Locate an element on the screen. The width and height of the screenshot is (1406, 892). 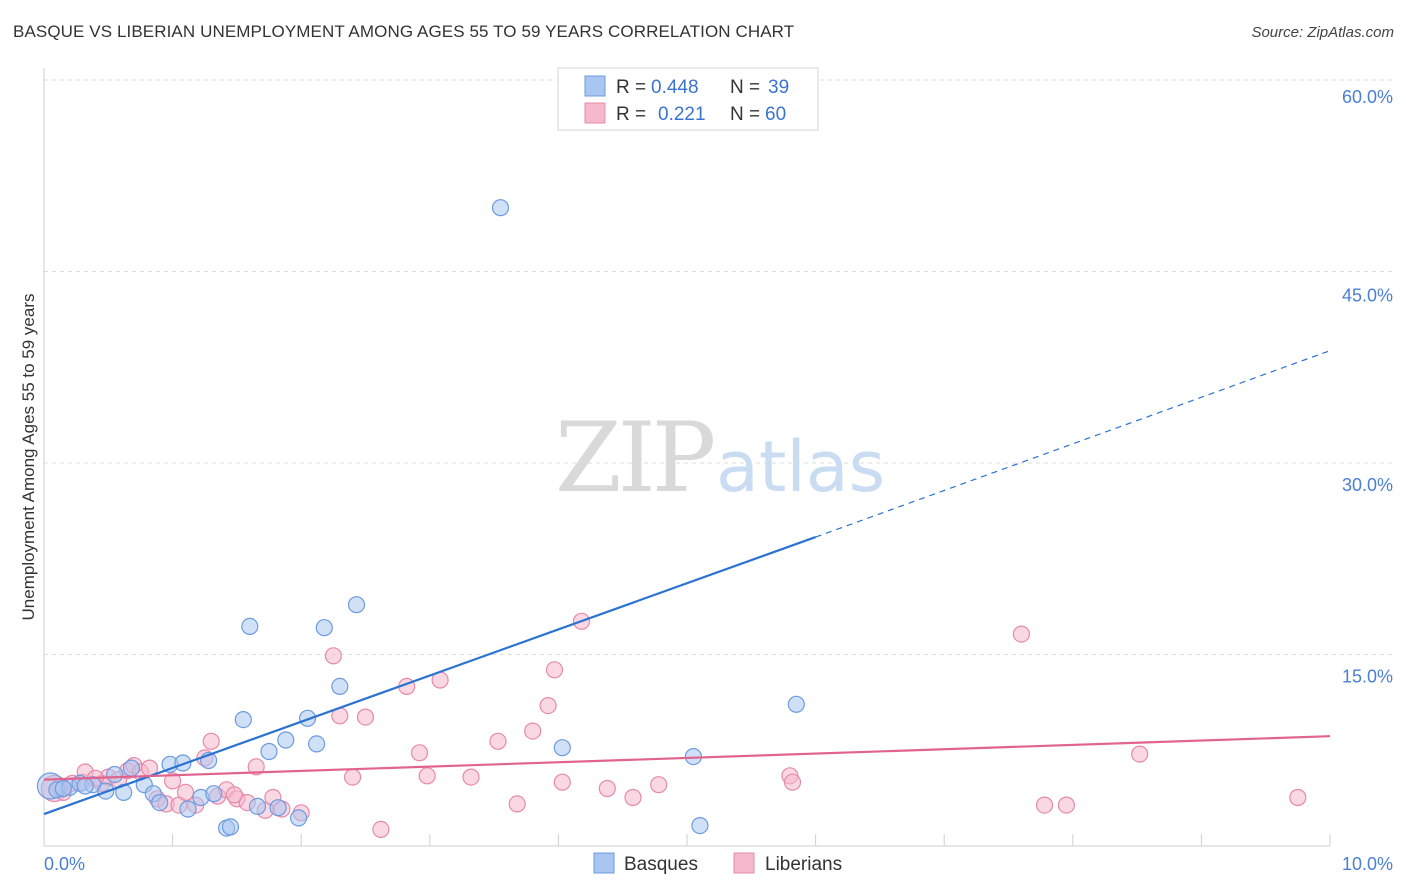
liberians-trend-line is located at coordinates (687, 758).